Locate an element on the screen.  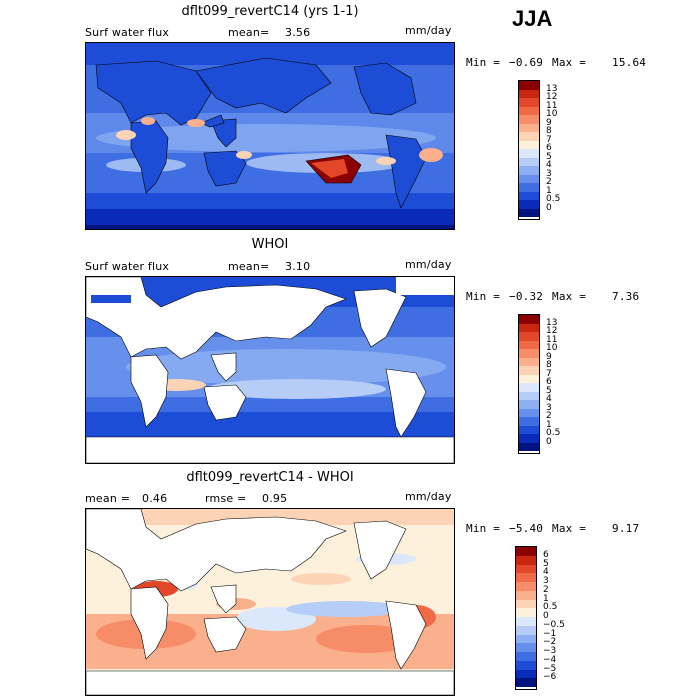
rmse-value: 0.95 is located at coordinates (275, 498).